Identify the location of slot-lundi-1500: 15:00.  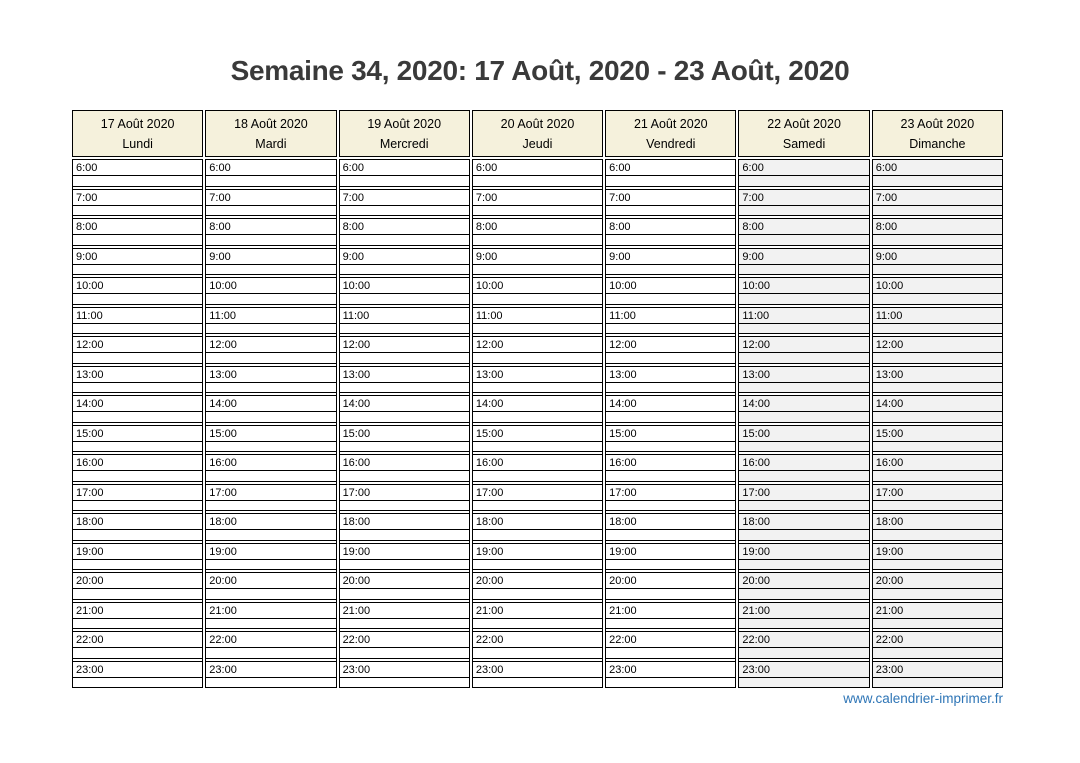
(138, 438).